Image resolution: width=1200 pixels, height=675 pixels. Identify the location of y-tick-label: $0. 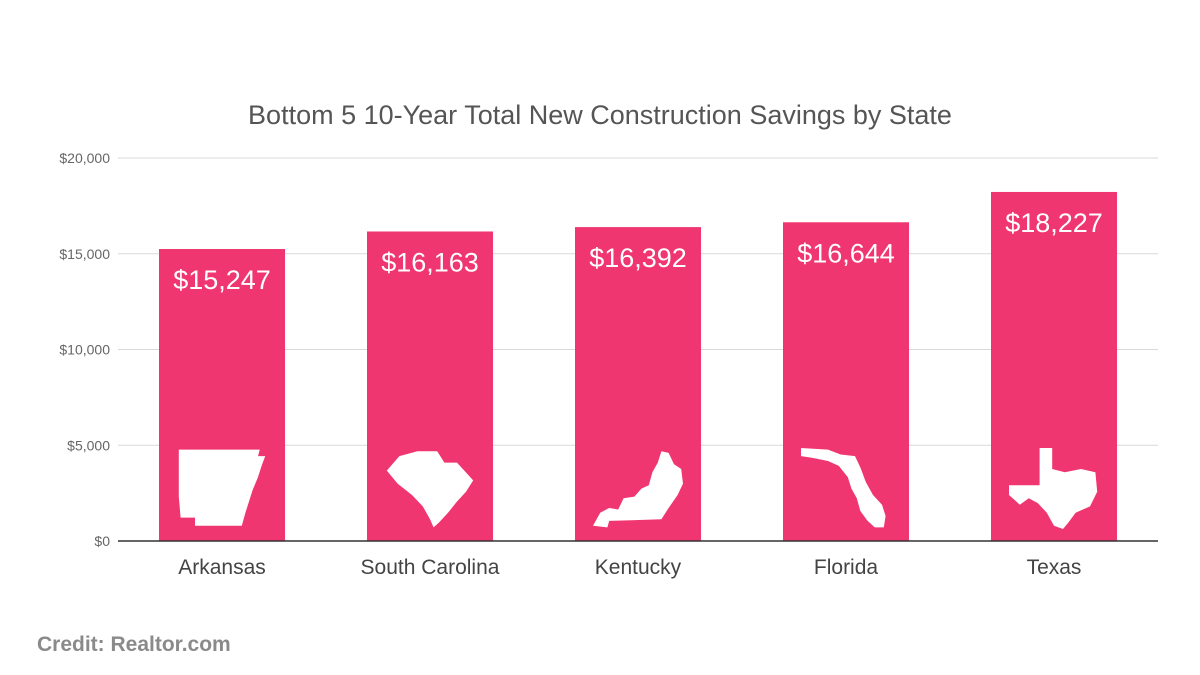
(102, 541).